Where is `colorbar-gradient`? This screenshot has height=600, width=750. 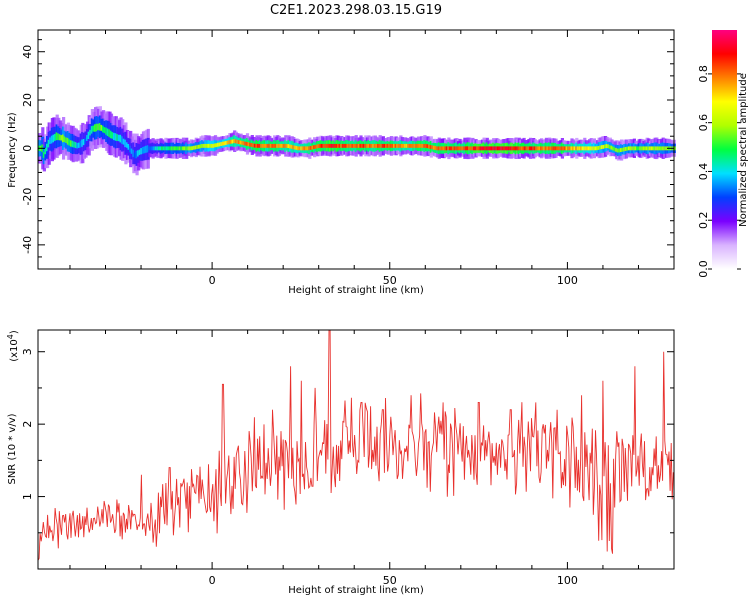
colorbar-gradient is located at coordinates (724, 149).